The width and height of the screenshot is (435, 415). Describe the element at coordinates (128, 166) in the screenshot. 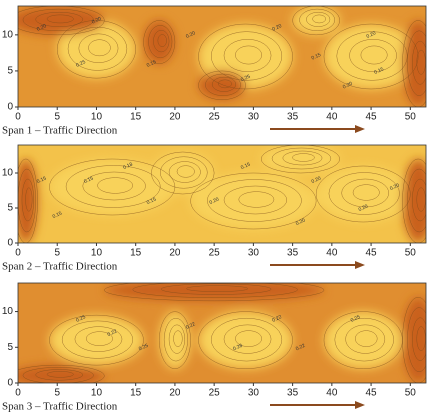

I see `contour-label: 0.18` at that location.